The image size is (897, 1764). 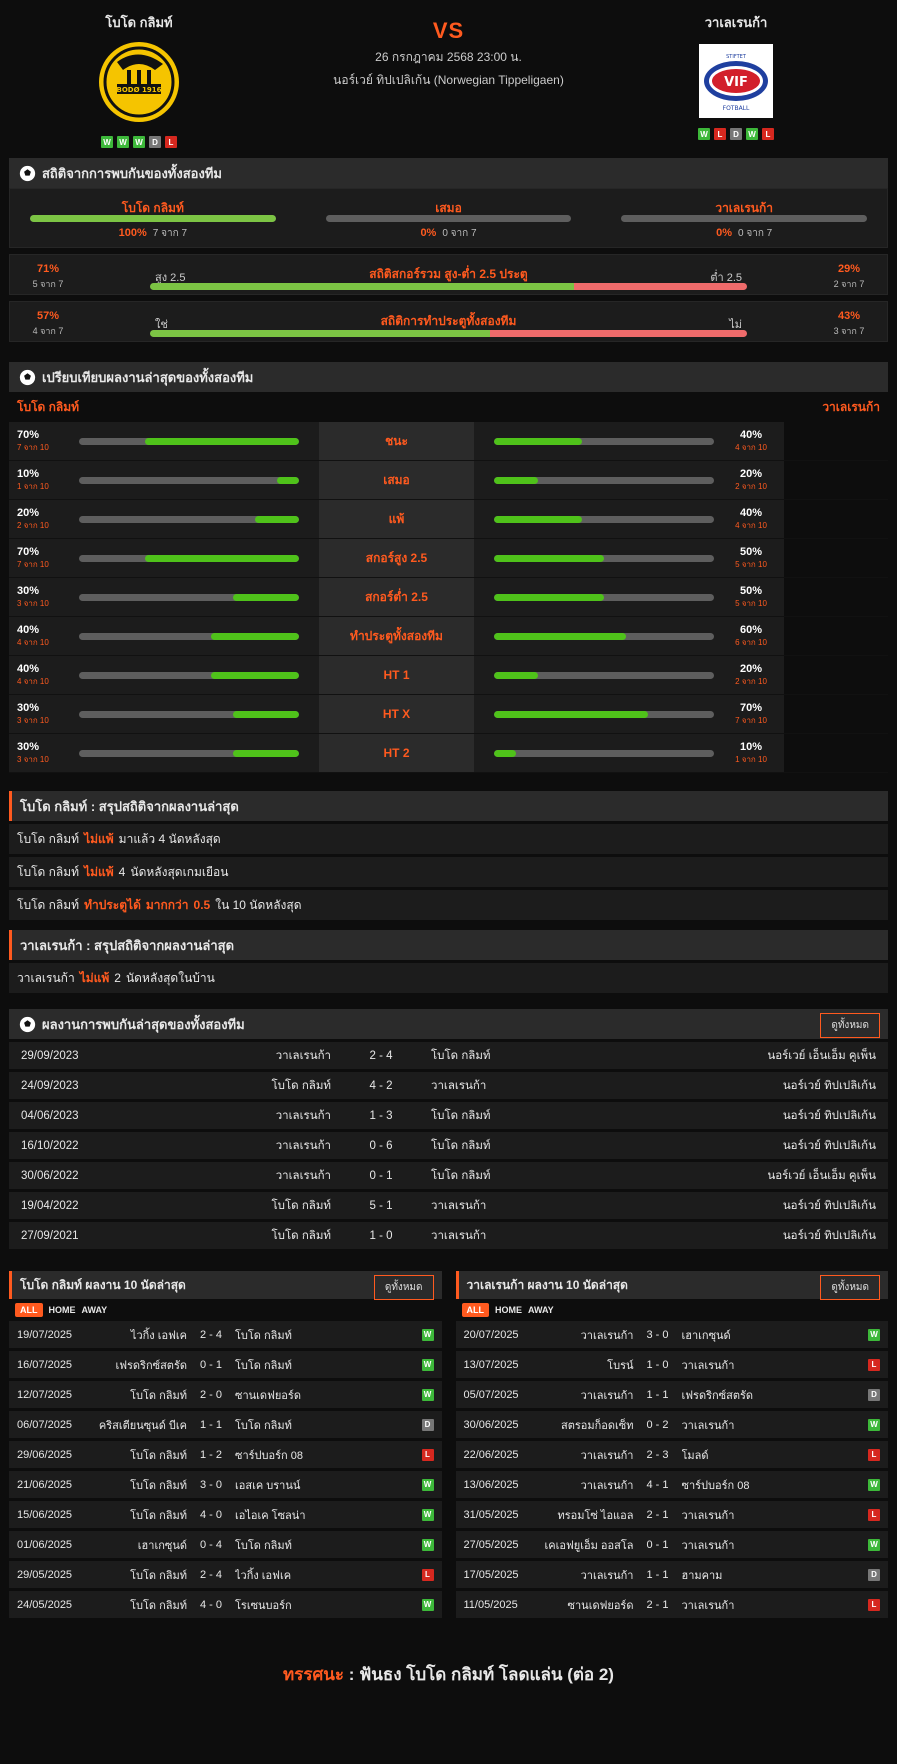 What do you see at coordinates (381, 1145) in the screenshot?
I see `score: 0 - 6` at bounding box center [381, 1145].